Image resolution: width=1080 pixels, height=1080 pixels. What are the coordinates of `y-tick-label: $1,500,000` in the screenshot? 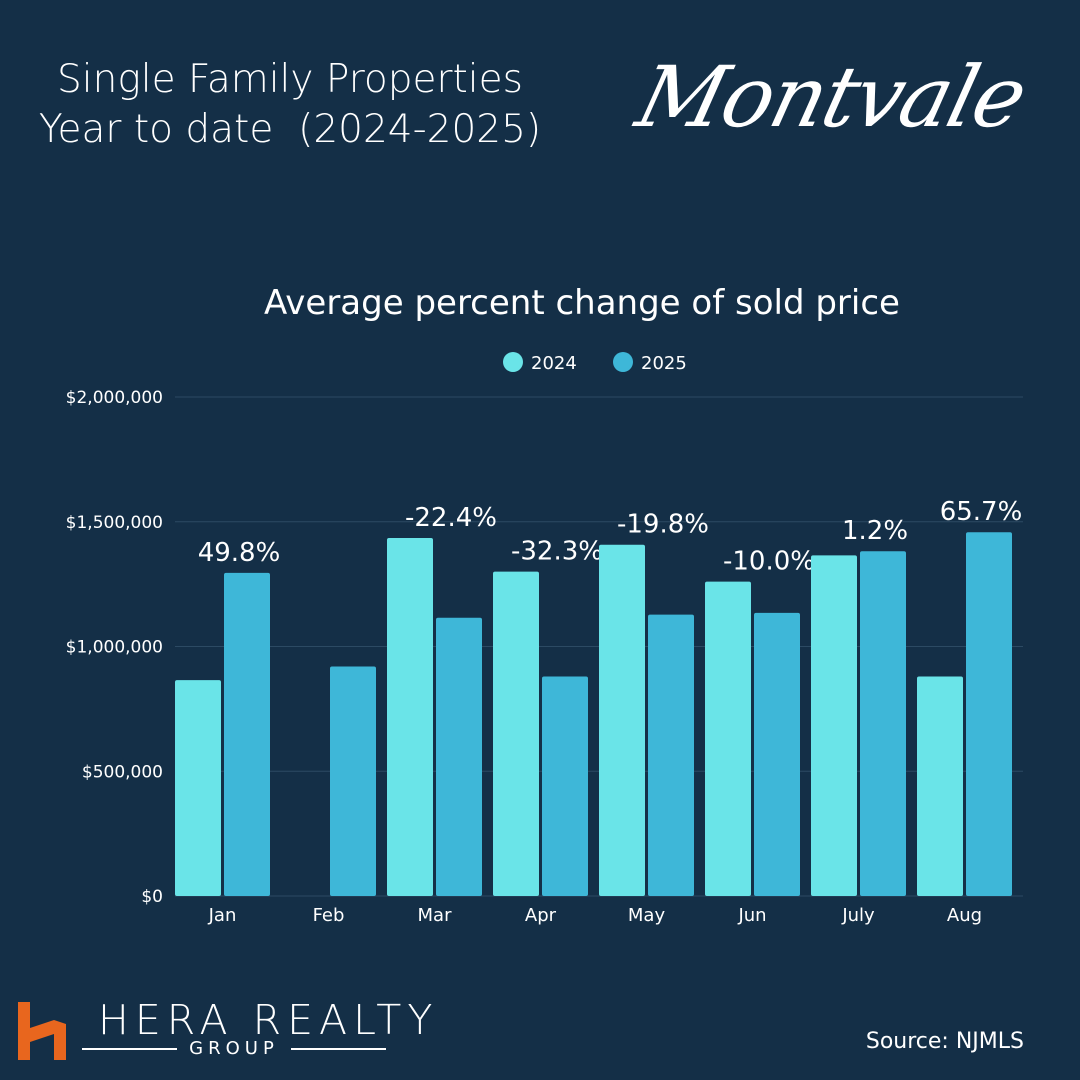 It's located at (114, 523).